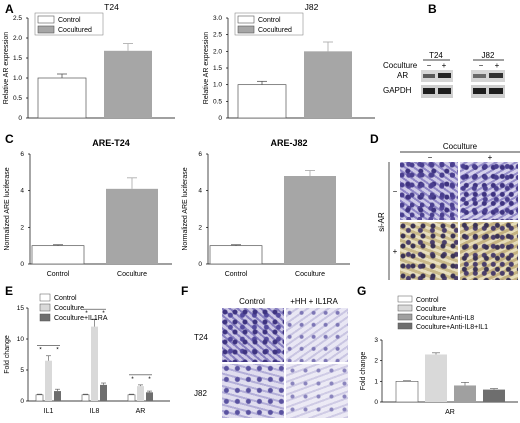 The height and width of the screenshot is (423, 520). Describe the element at coordinates (310, 220) in the screenshot. I see `bar-coculture` at that location.